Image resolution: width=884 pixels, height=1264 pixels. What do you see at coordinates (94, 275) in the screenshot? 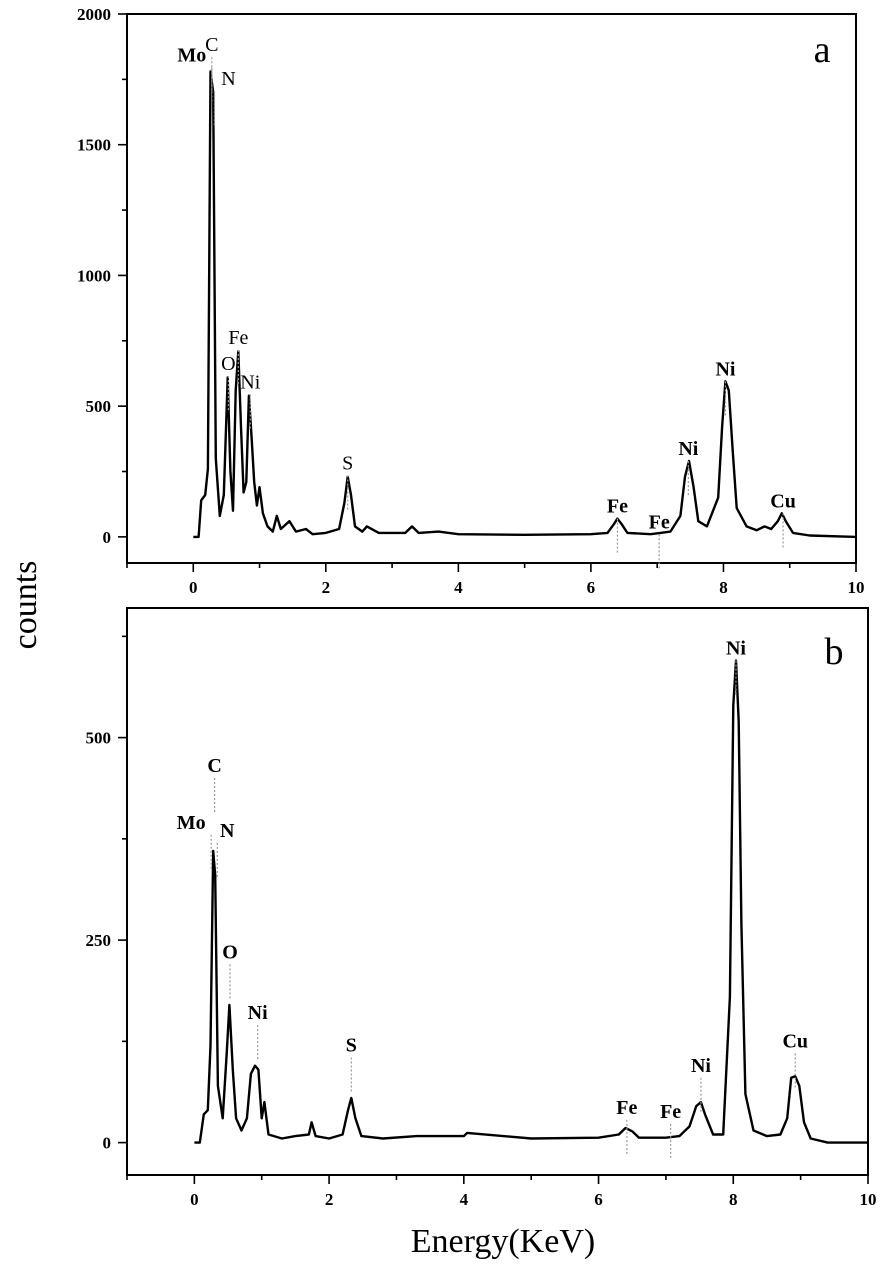
I see `y-tick-label: 1000` at bounding box center [94, 275].